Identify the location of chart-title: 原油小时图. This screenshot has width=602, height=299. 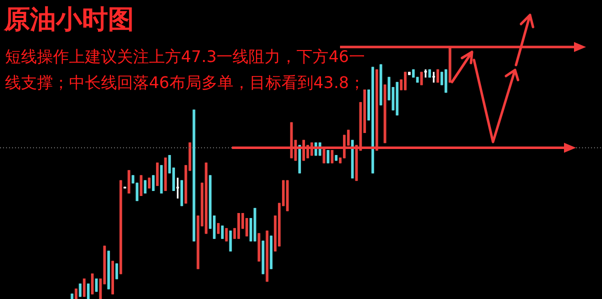
(69, 20).